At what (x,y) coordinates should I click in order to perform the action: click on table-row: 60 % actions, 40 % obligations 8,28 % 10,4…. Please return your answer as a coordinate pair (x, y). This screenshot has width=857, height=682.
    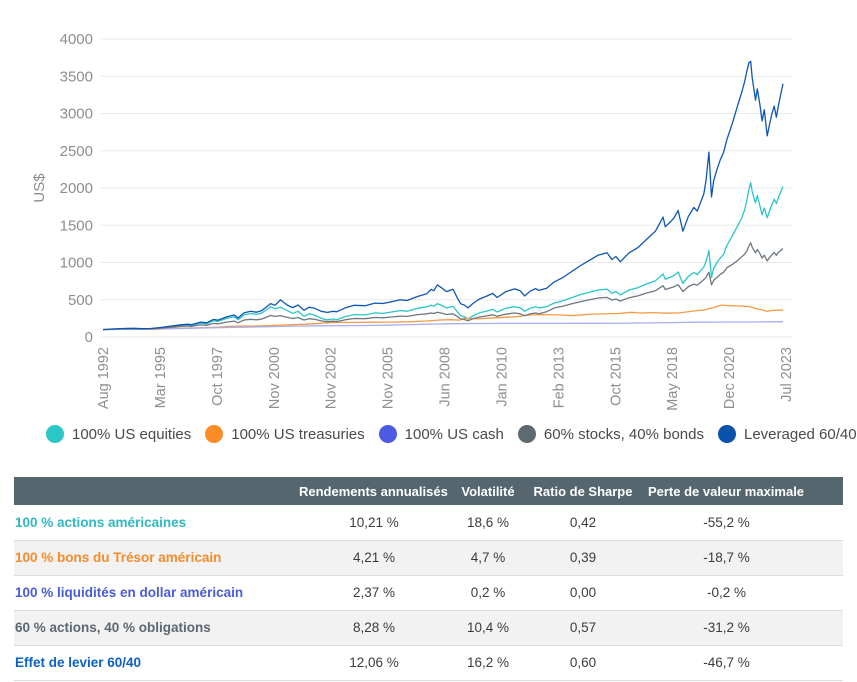
    Looking at the image, I should click on (428, 627).